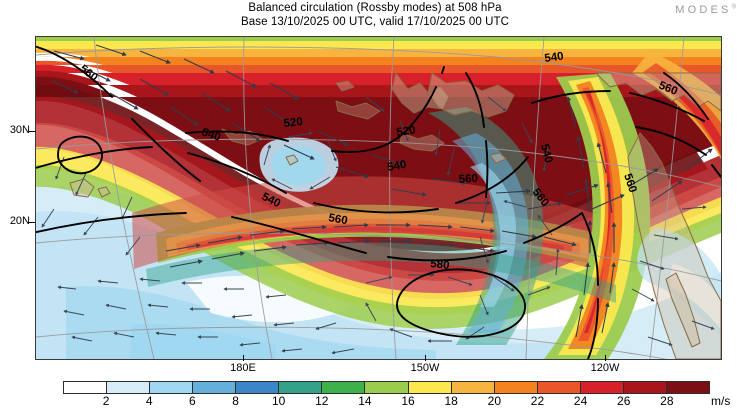 This screenshot has height=408, width=750. I want to click on xtick-mark-150w, so click(425, 358).